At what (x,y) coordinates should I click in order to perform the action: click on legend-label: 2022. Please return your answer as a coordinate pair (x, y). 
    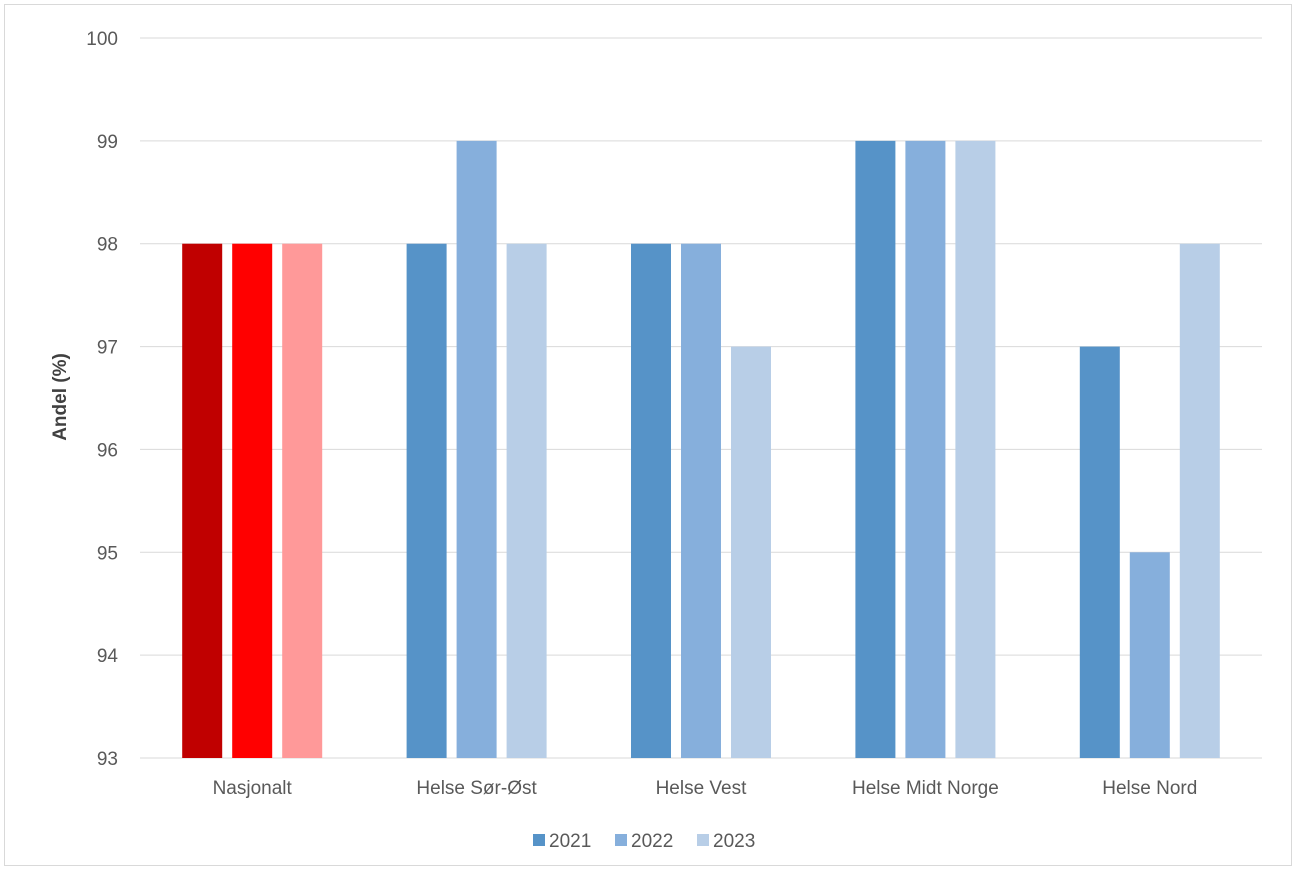
    Looking at the image, I should click on (652, 841).